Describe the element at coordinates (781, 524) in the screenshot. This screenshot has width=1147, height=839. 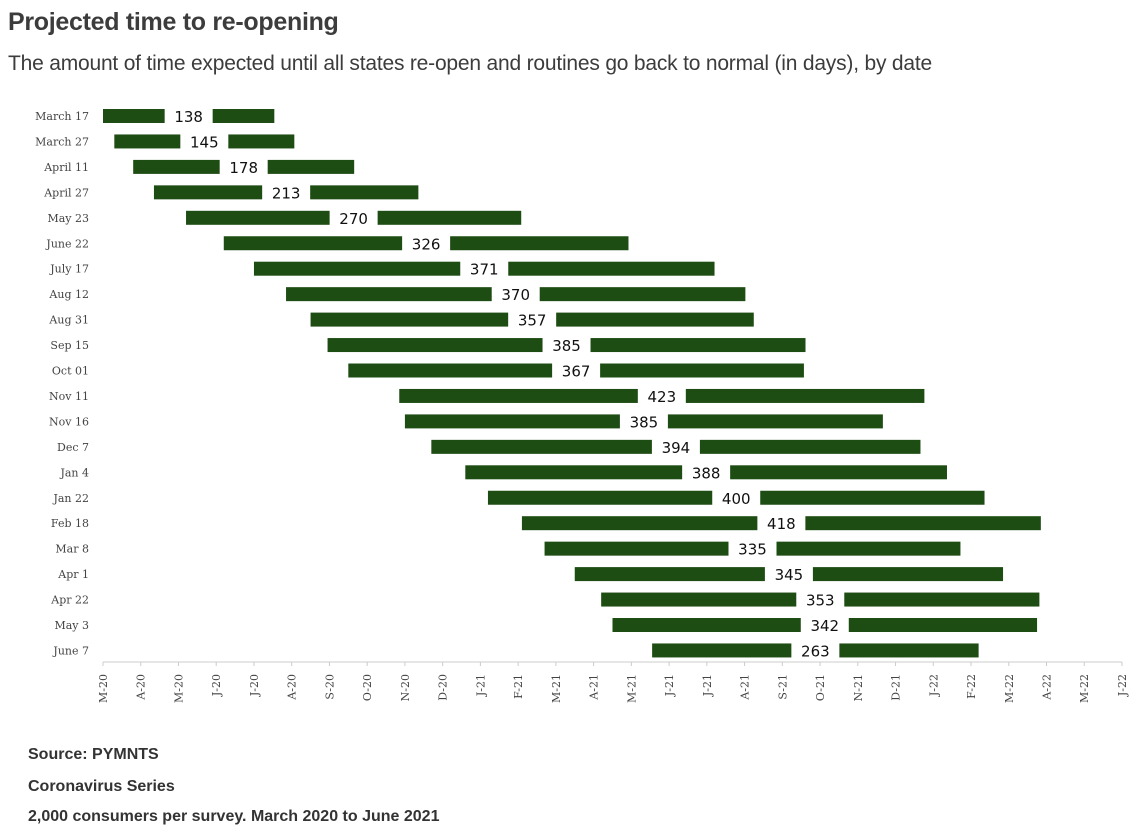
I see `bar-value-label: 418` at that location.